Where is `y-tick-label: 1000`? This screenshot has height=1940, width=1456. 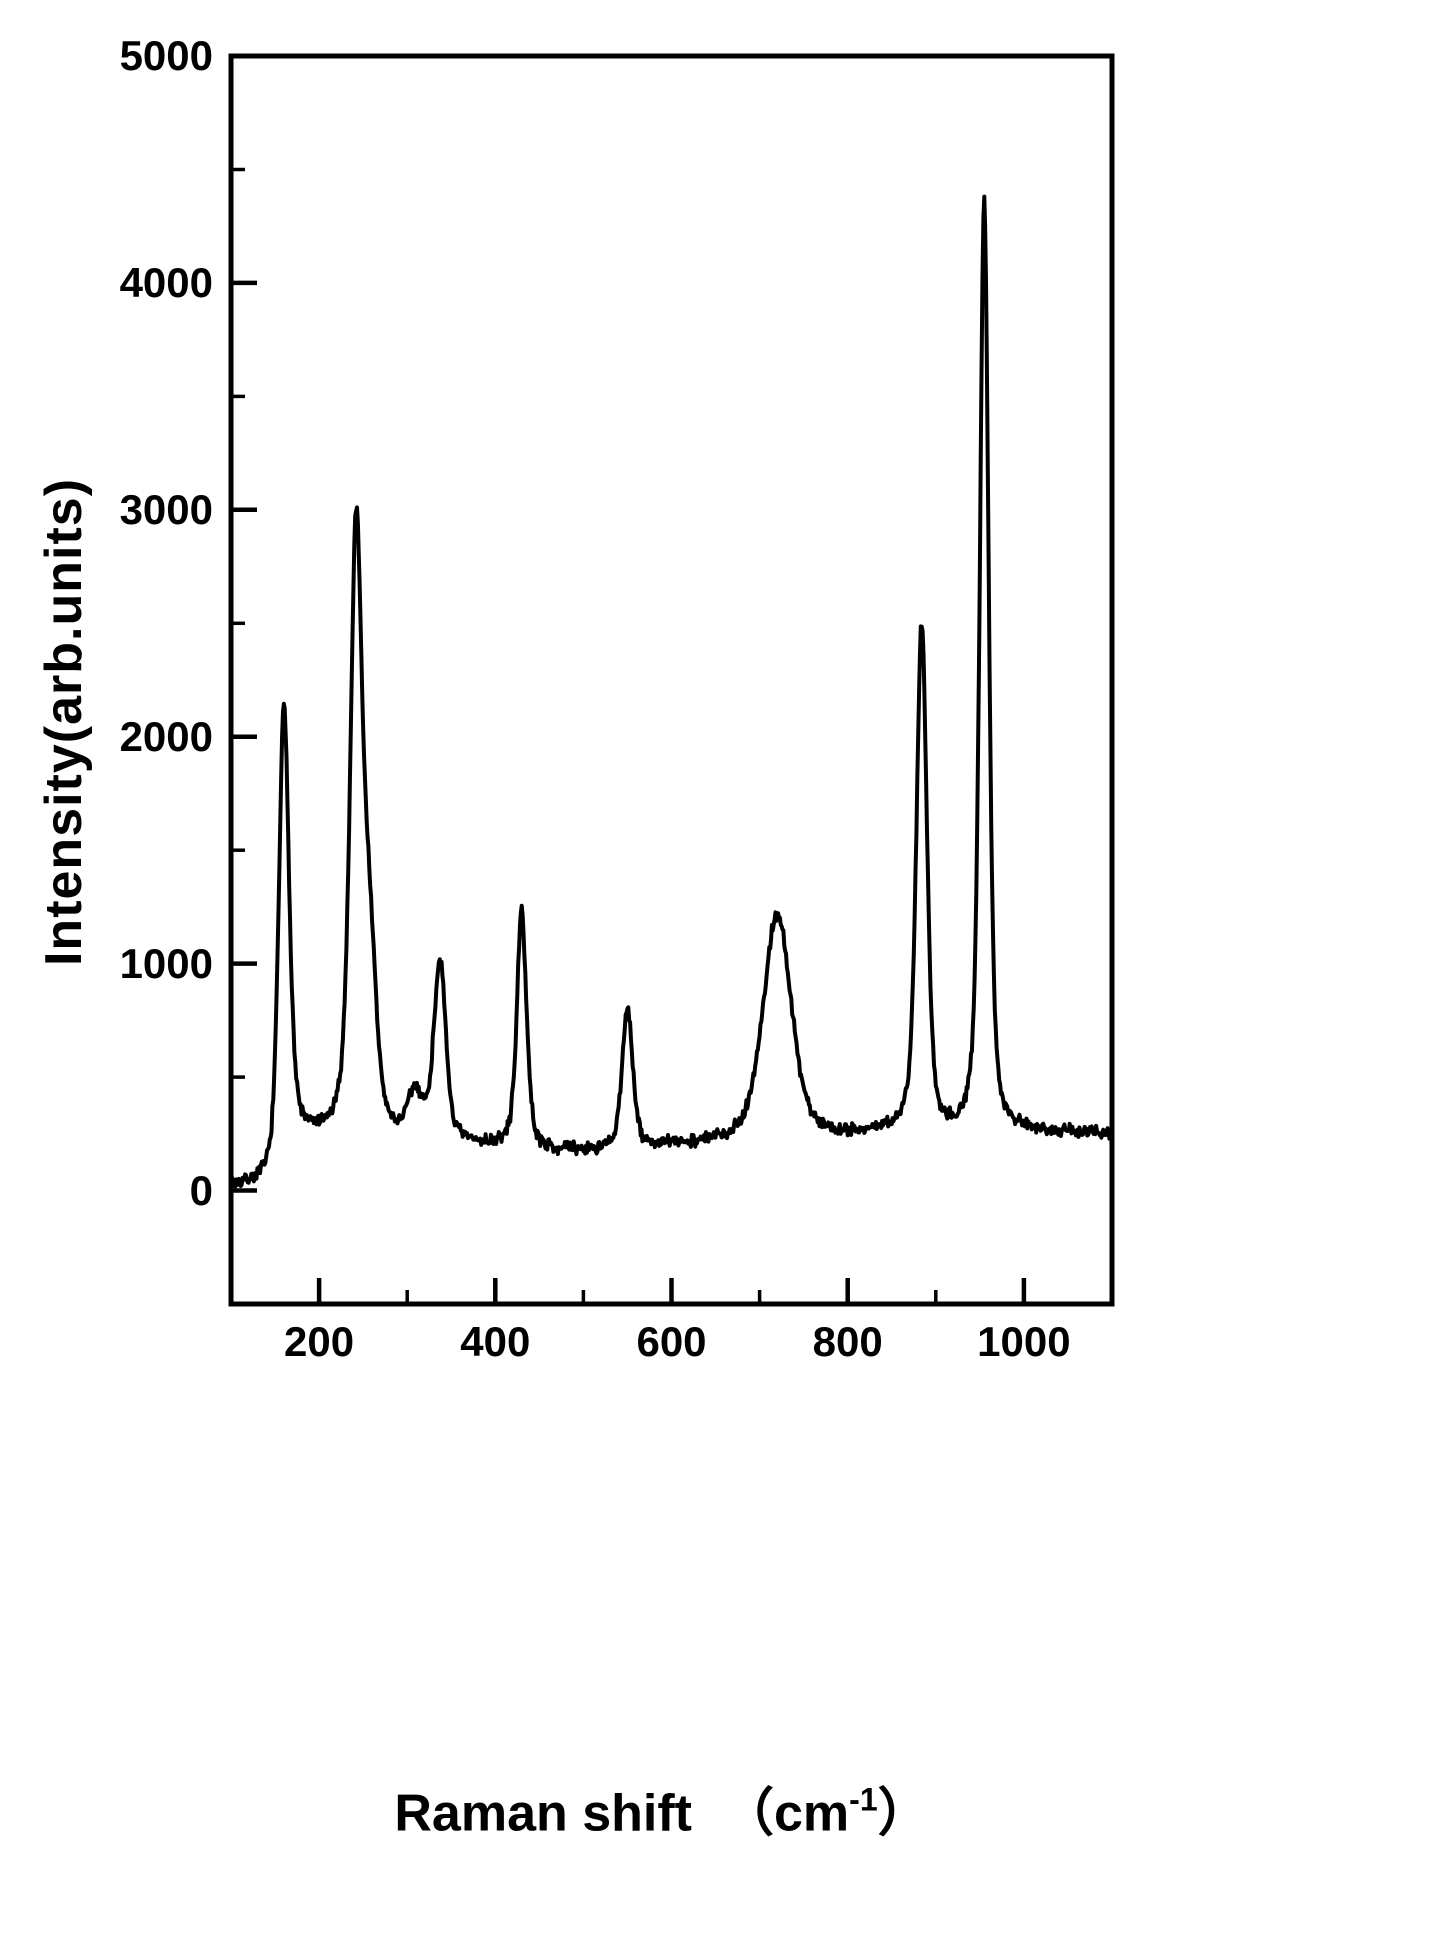 y-tick-label: 1000 is located at coordinates (166, 963).